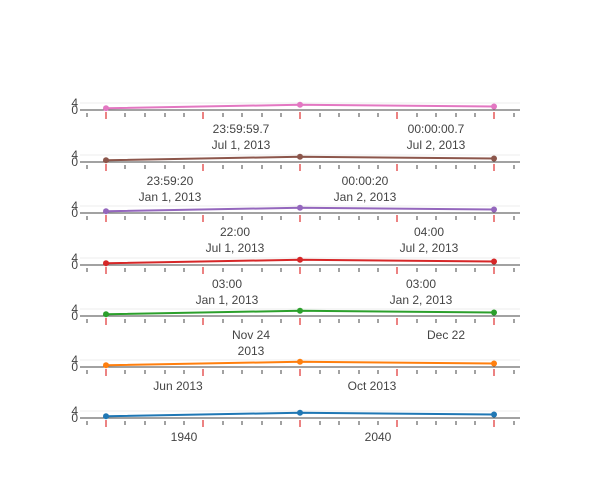 The image size is (600, 500). I want to click on x-tick-label: Dec 22, so click(446, 335).